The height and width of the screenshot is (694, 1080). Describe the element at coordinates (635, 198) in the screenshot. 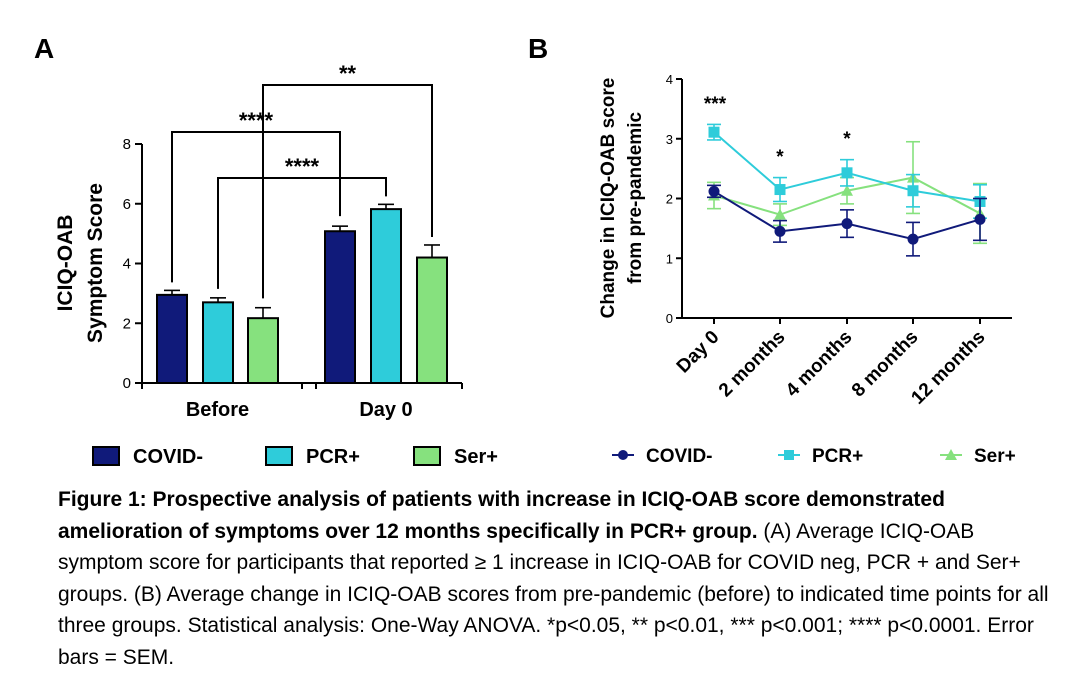

I see `y-axis-title-line2: from pre-pandemic` at that location.